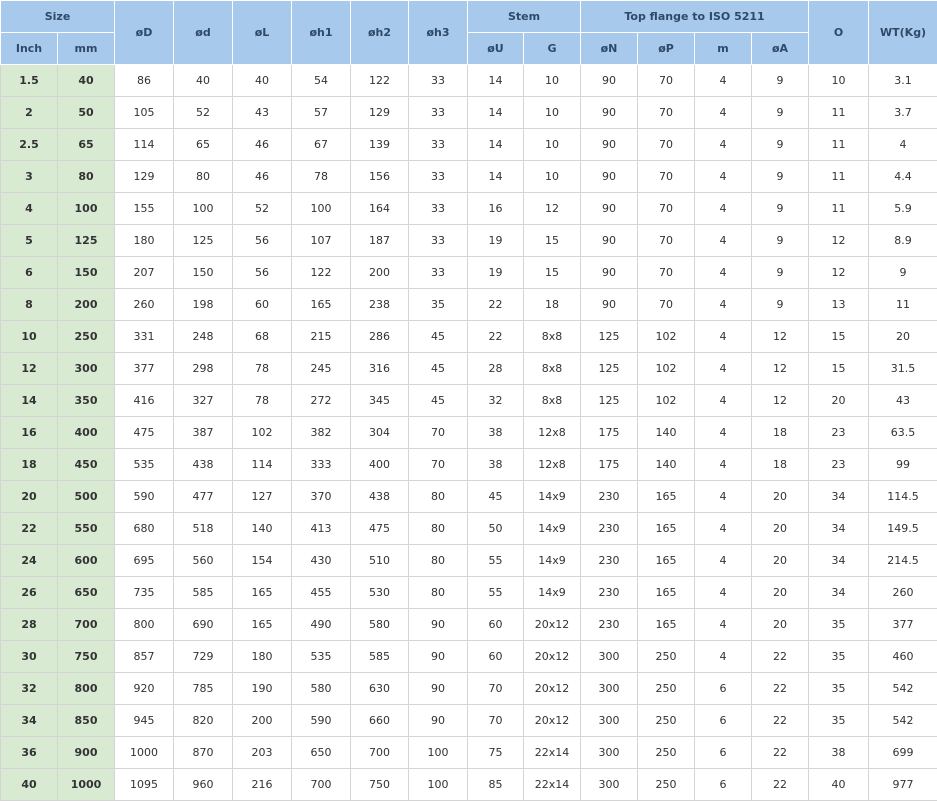 The height and width of the screenshot is (801, 937). Describe the element at coordinates (495, 464) in the screenshot. I see `table-cell: 38` at that location.